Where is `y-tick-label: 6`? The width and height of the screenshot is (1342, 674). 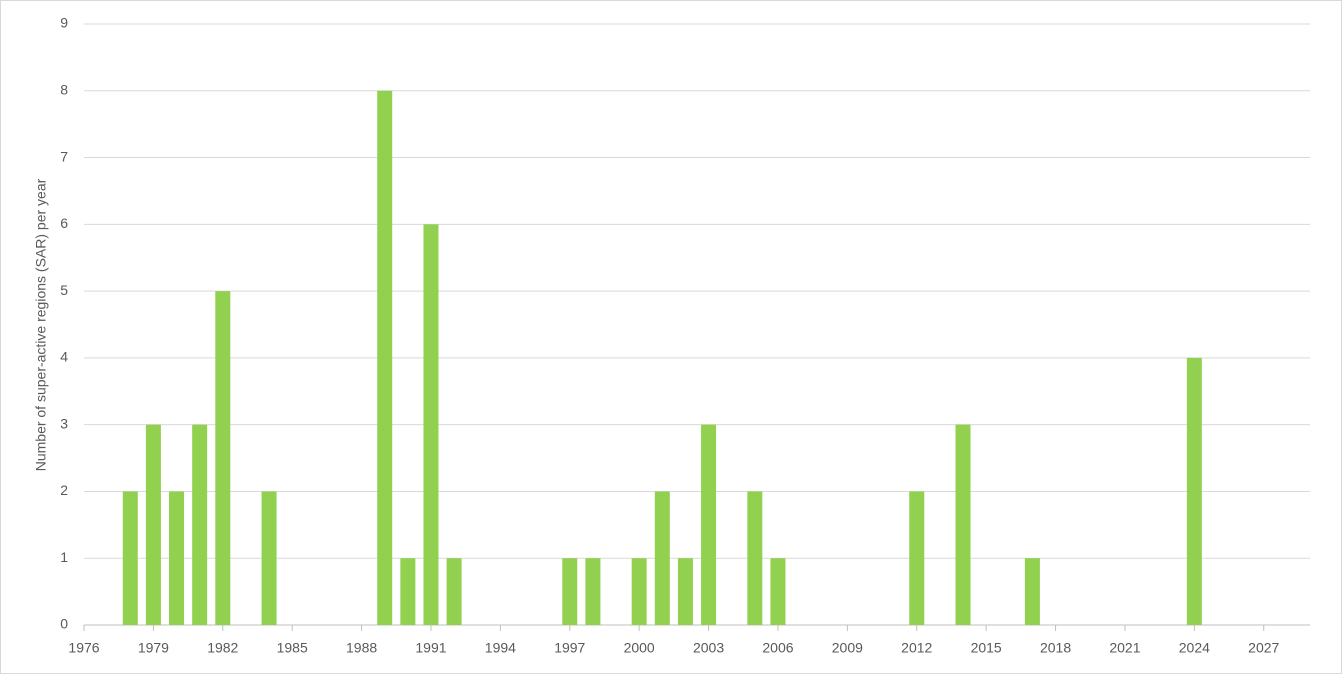 y-tick-label: 6 is located at coordinates (64, 223).